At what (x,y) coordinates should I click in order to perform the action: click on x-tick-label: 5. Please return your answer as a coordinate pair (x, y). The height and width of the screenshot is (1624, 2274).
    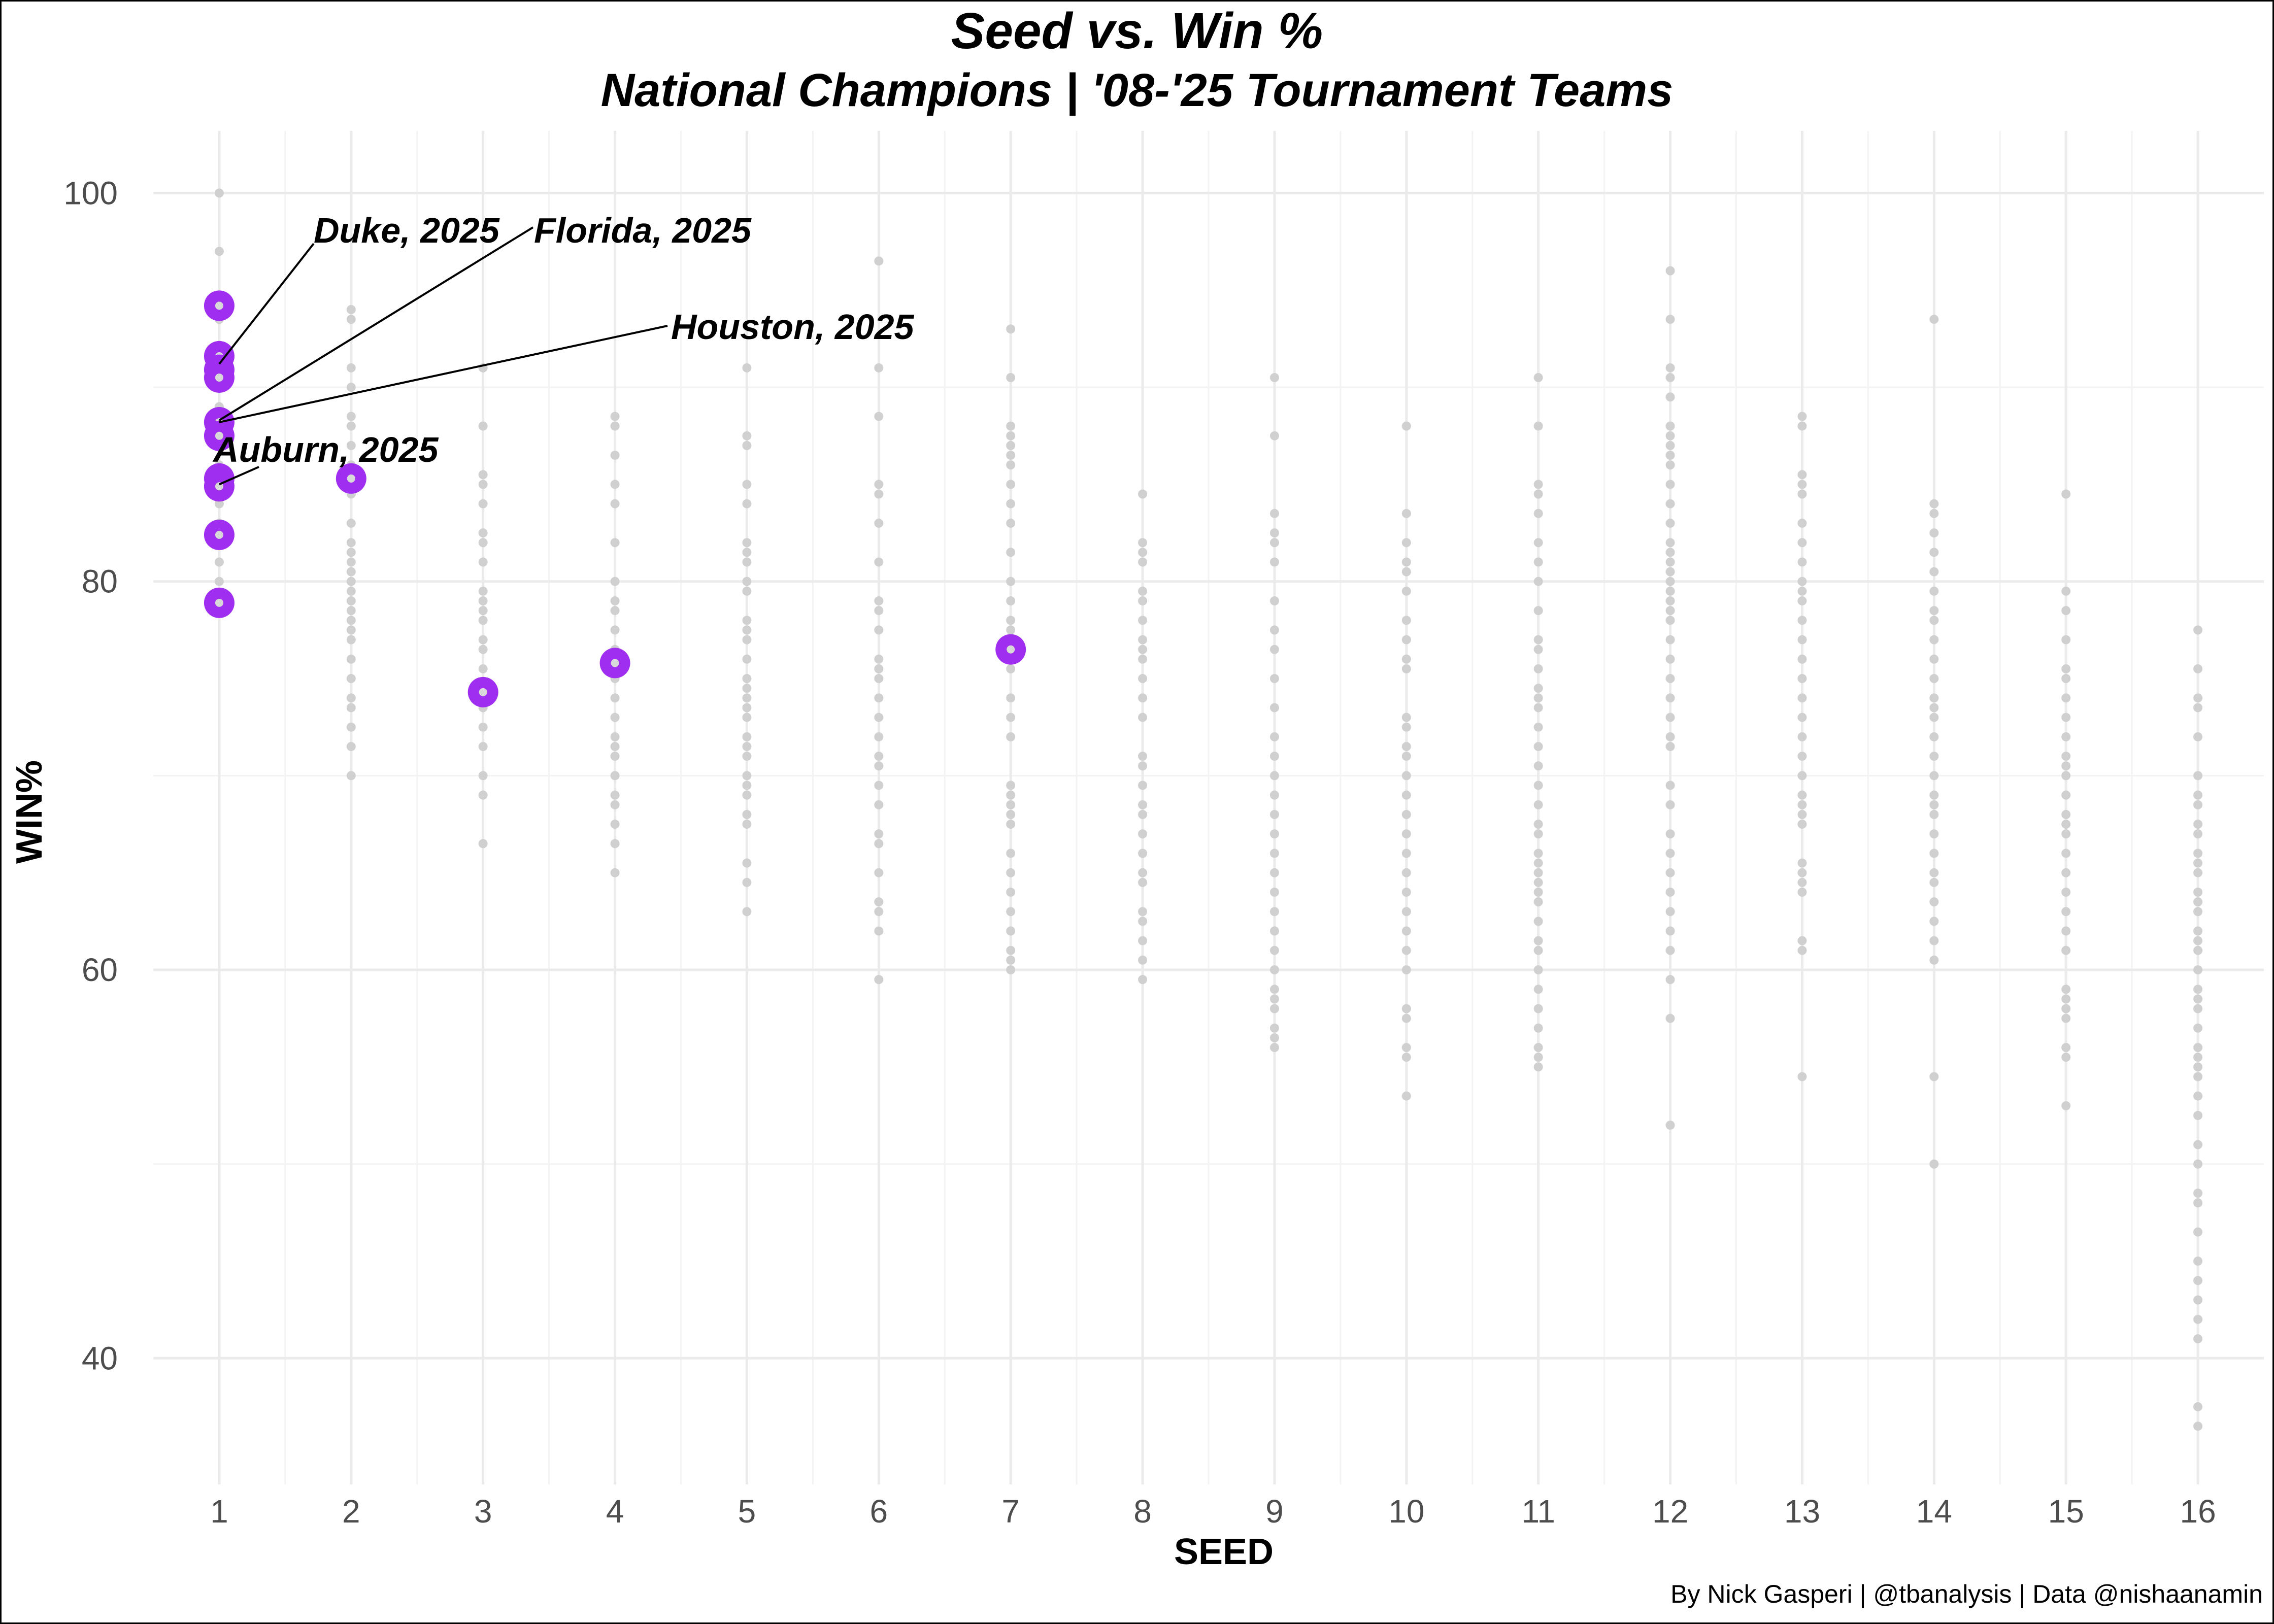
    Looking at the image, I should click on (747, 1511).